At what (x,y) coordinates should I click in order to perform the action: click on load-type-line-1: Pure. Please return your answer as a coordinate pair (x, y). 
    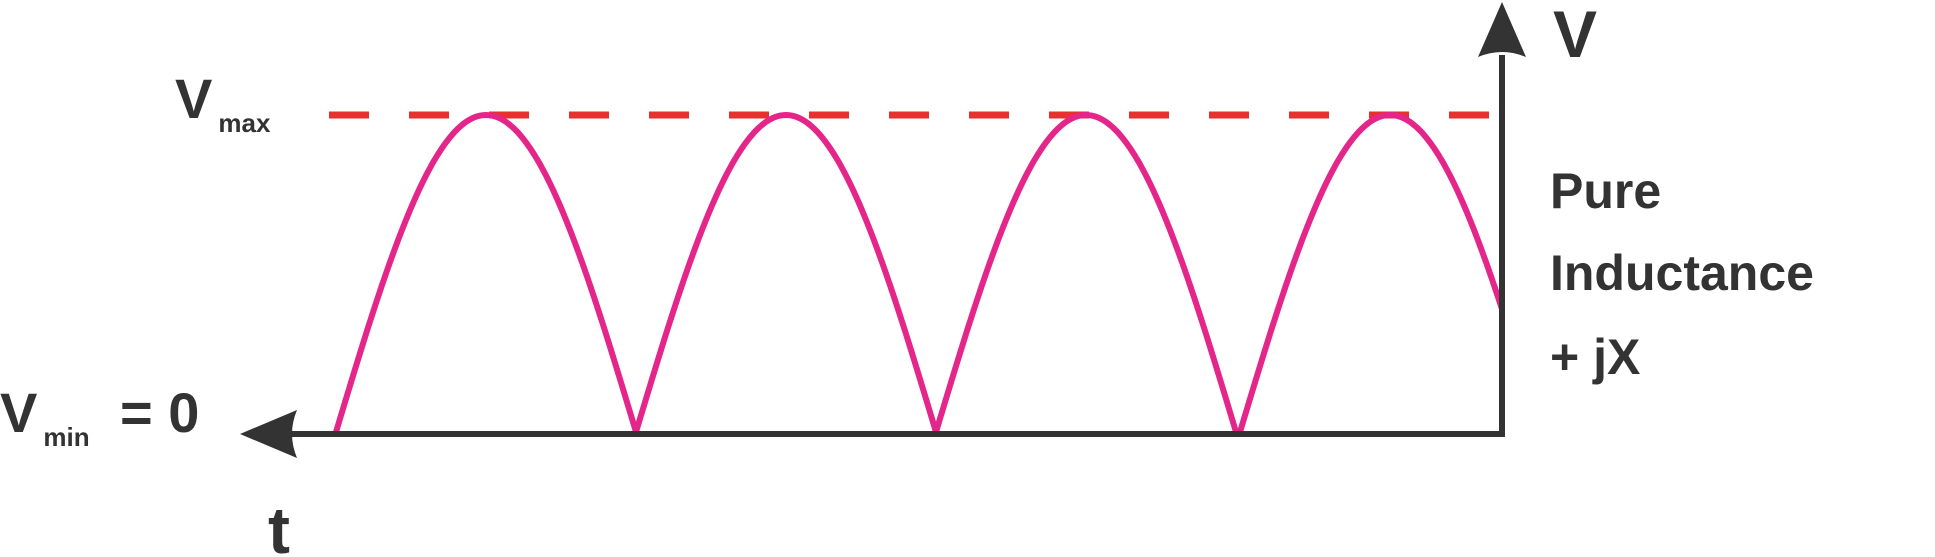
    Looking at the image, I should click on (1605, 191).